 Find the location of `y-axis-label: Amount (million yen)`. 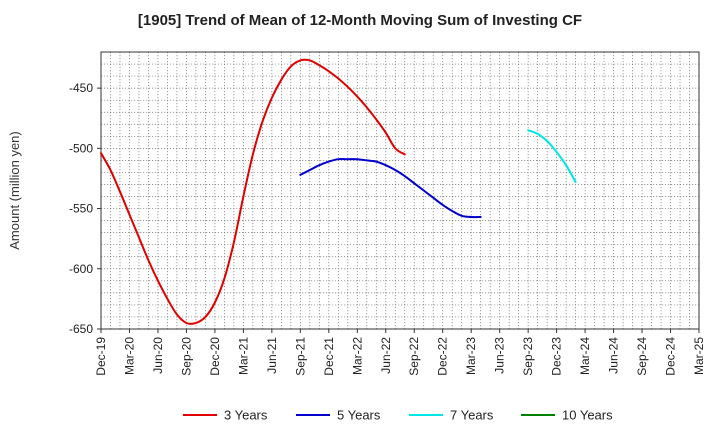

y-axis-label: Amount (million yen) is located at coordinates (14, 190).